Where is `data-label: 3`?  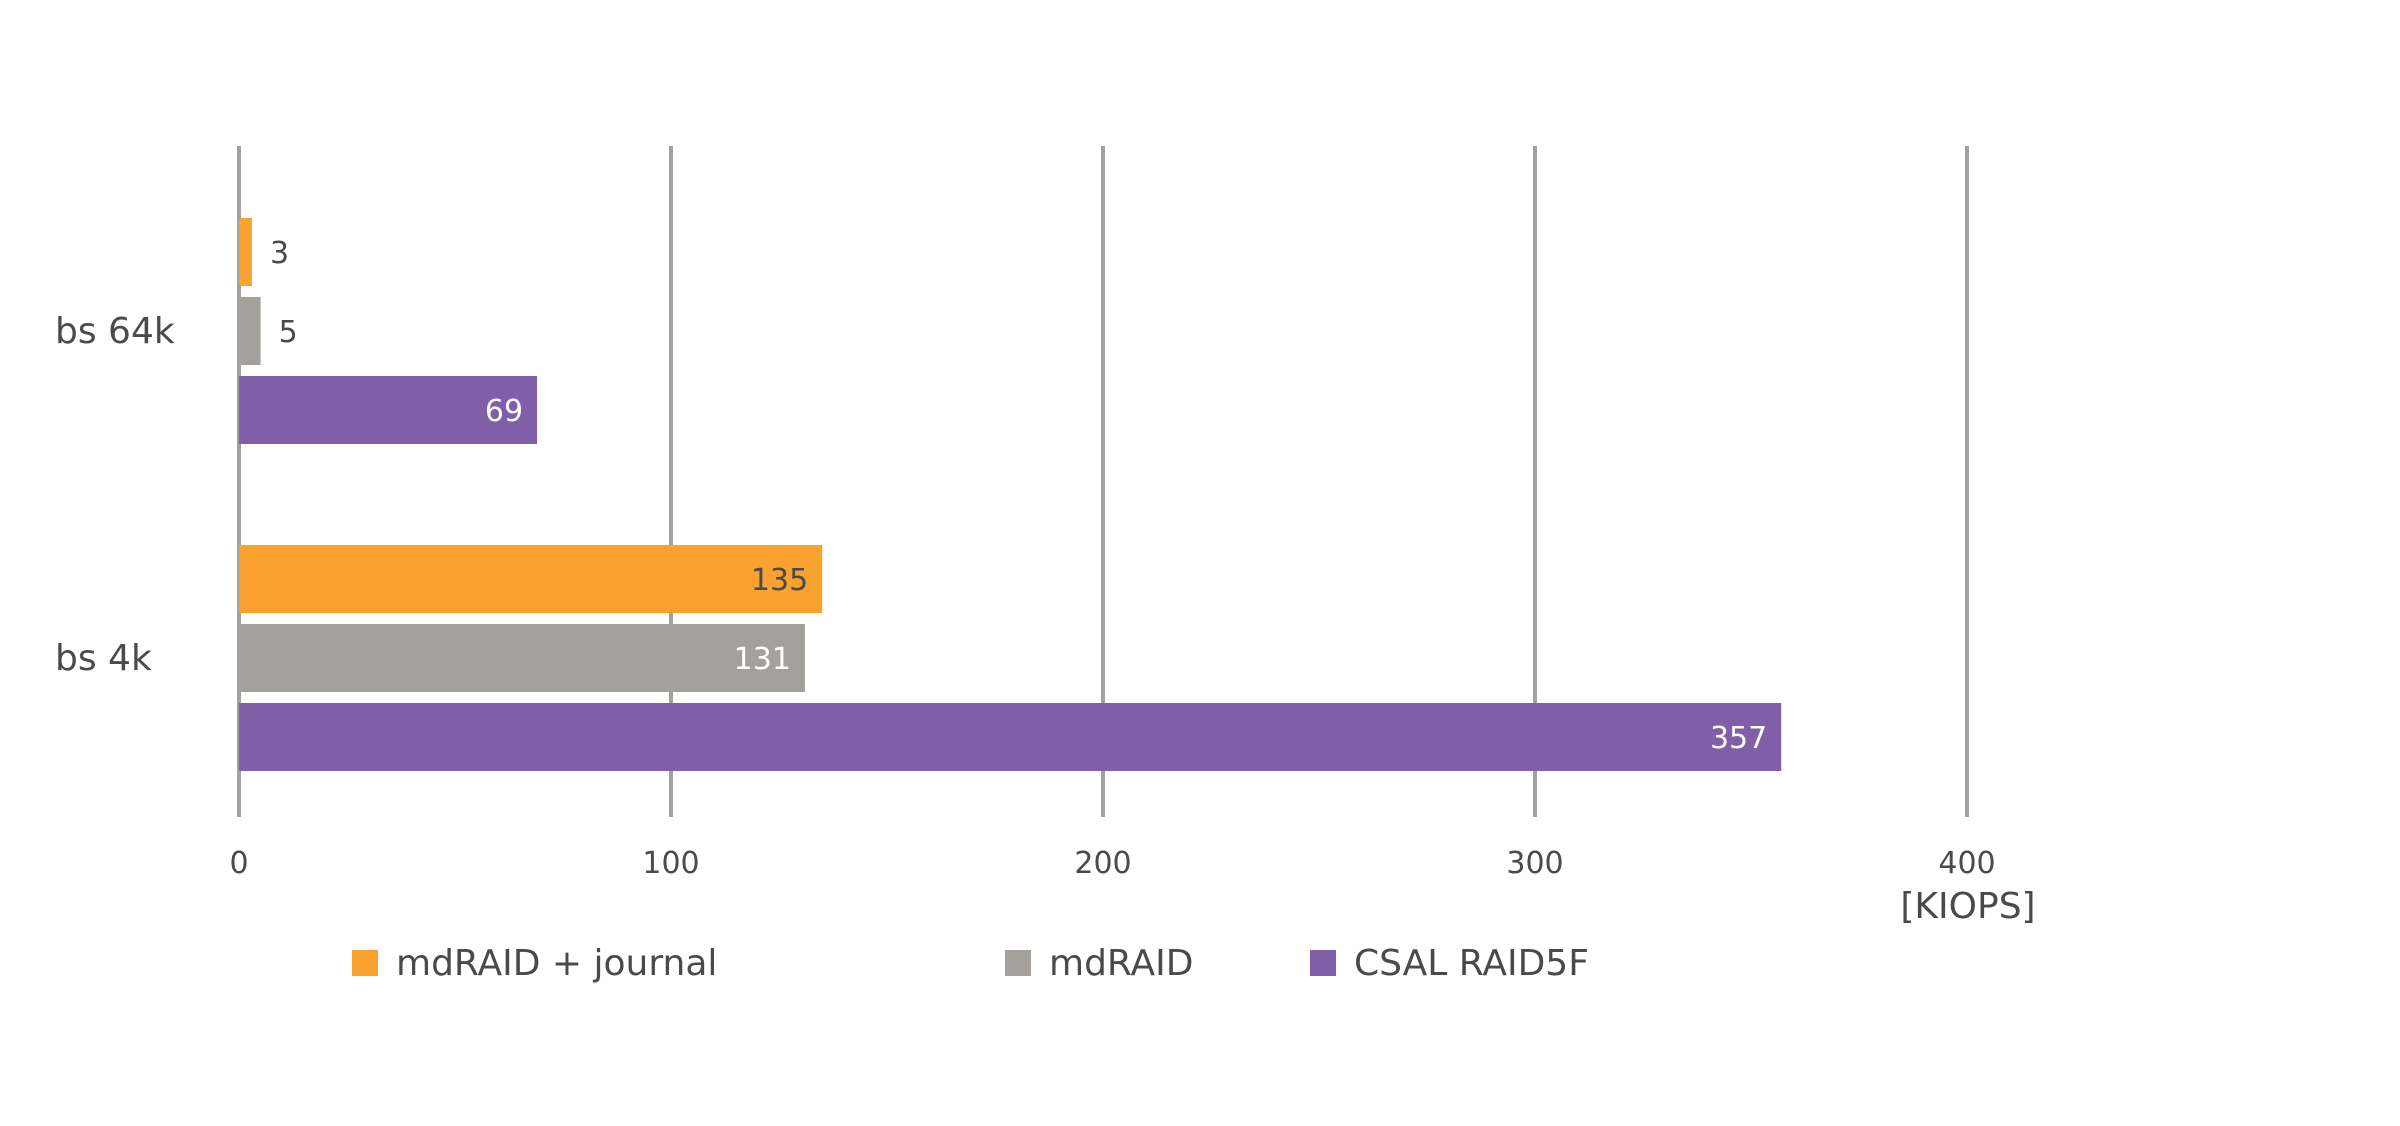
data-label: 3 is located at coordinates (279, 253).